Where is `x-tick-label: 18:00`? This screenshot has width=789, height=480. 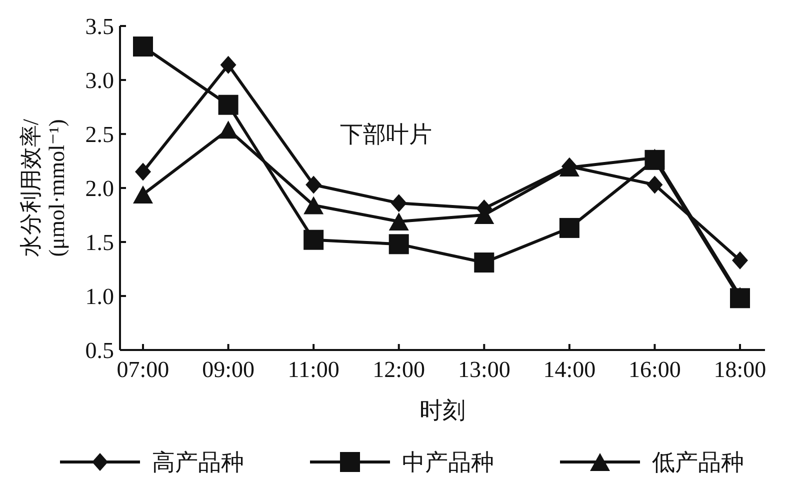 x-tick-label: 18:00 is located at coordinates (740, 369).